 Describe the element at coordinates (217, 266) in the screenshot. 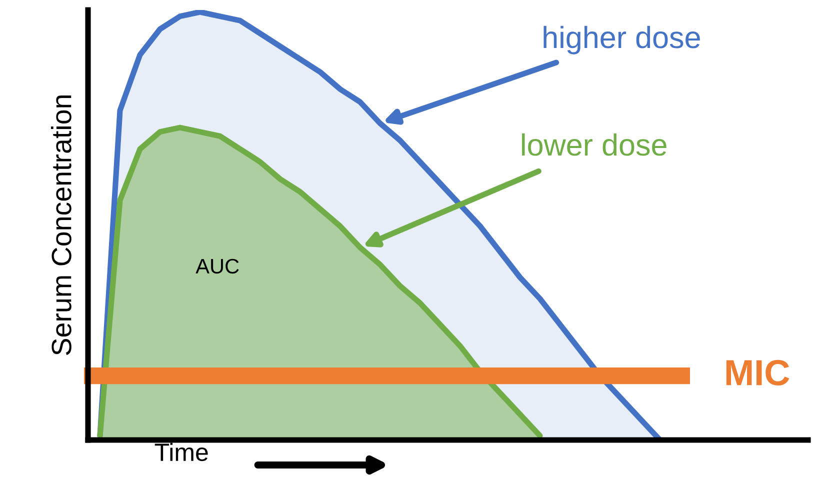

I see `annotation: AUC` at that location.